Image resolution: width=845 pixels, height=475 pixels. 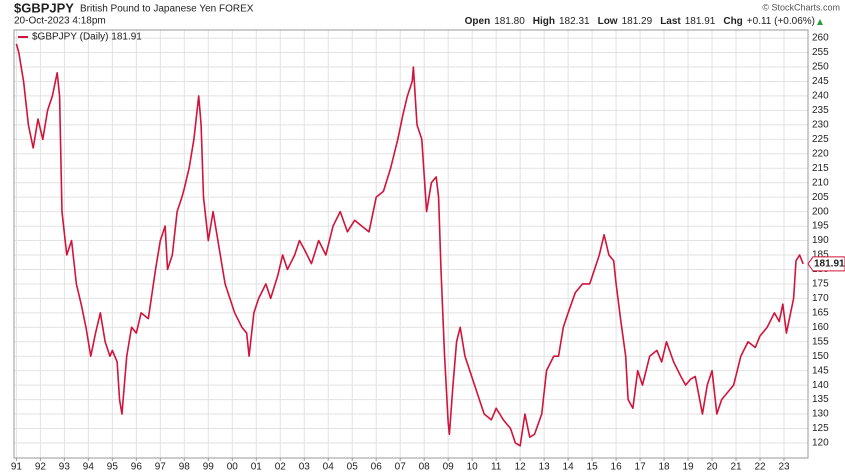 What do you see at coordinates (820, 284) in the screenshot?
I see `y-tick-label: 175` at bounding box center [820, 284].